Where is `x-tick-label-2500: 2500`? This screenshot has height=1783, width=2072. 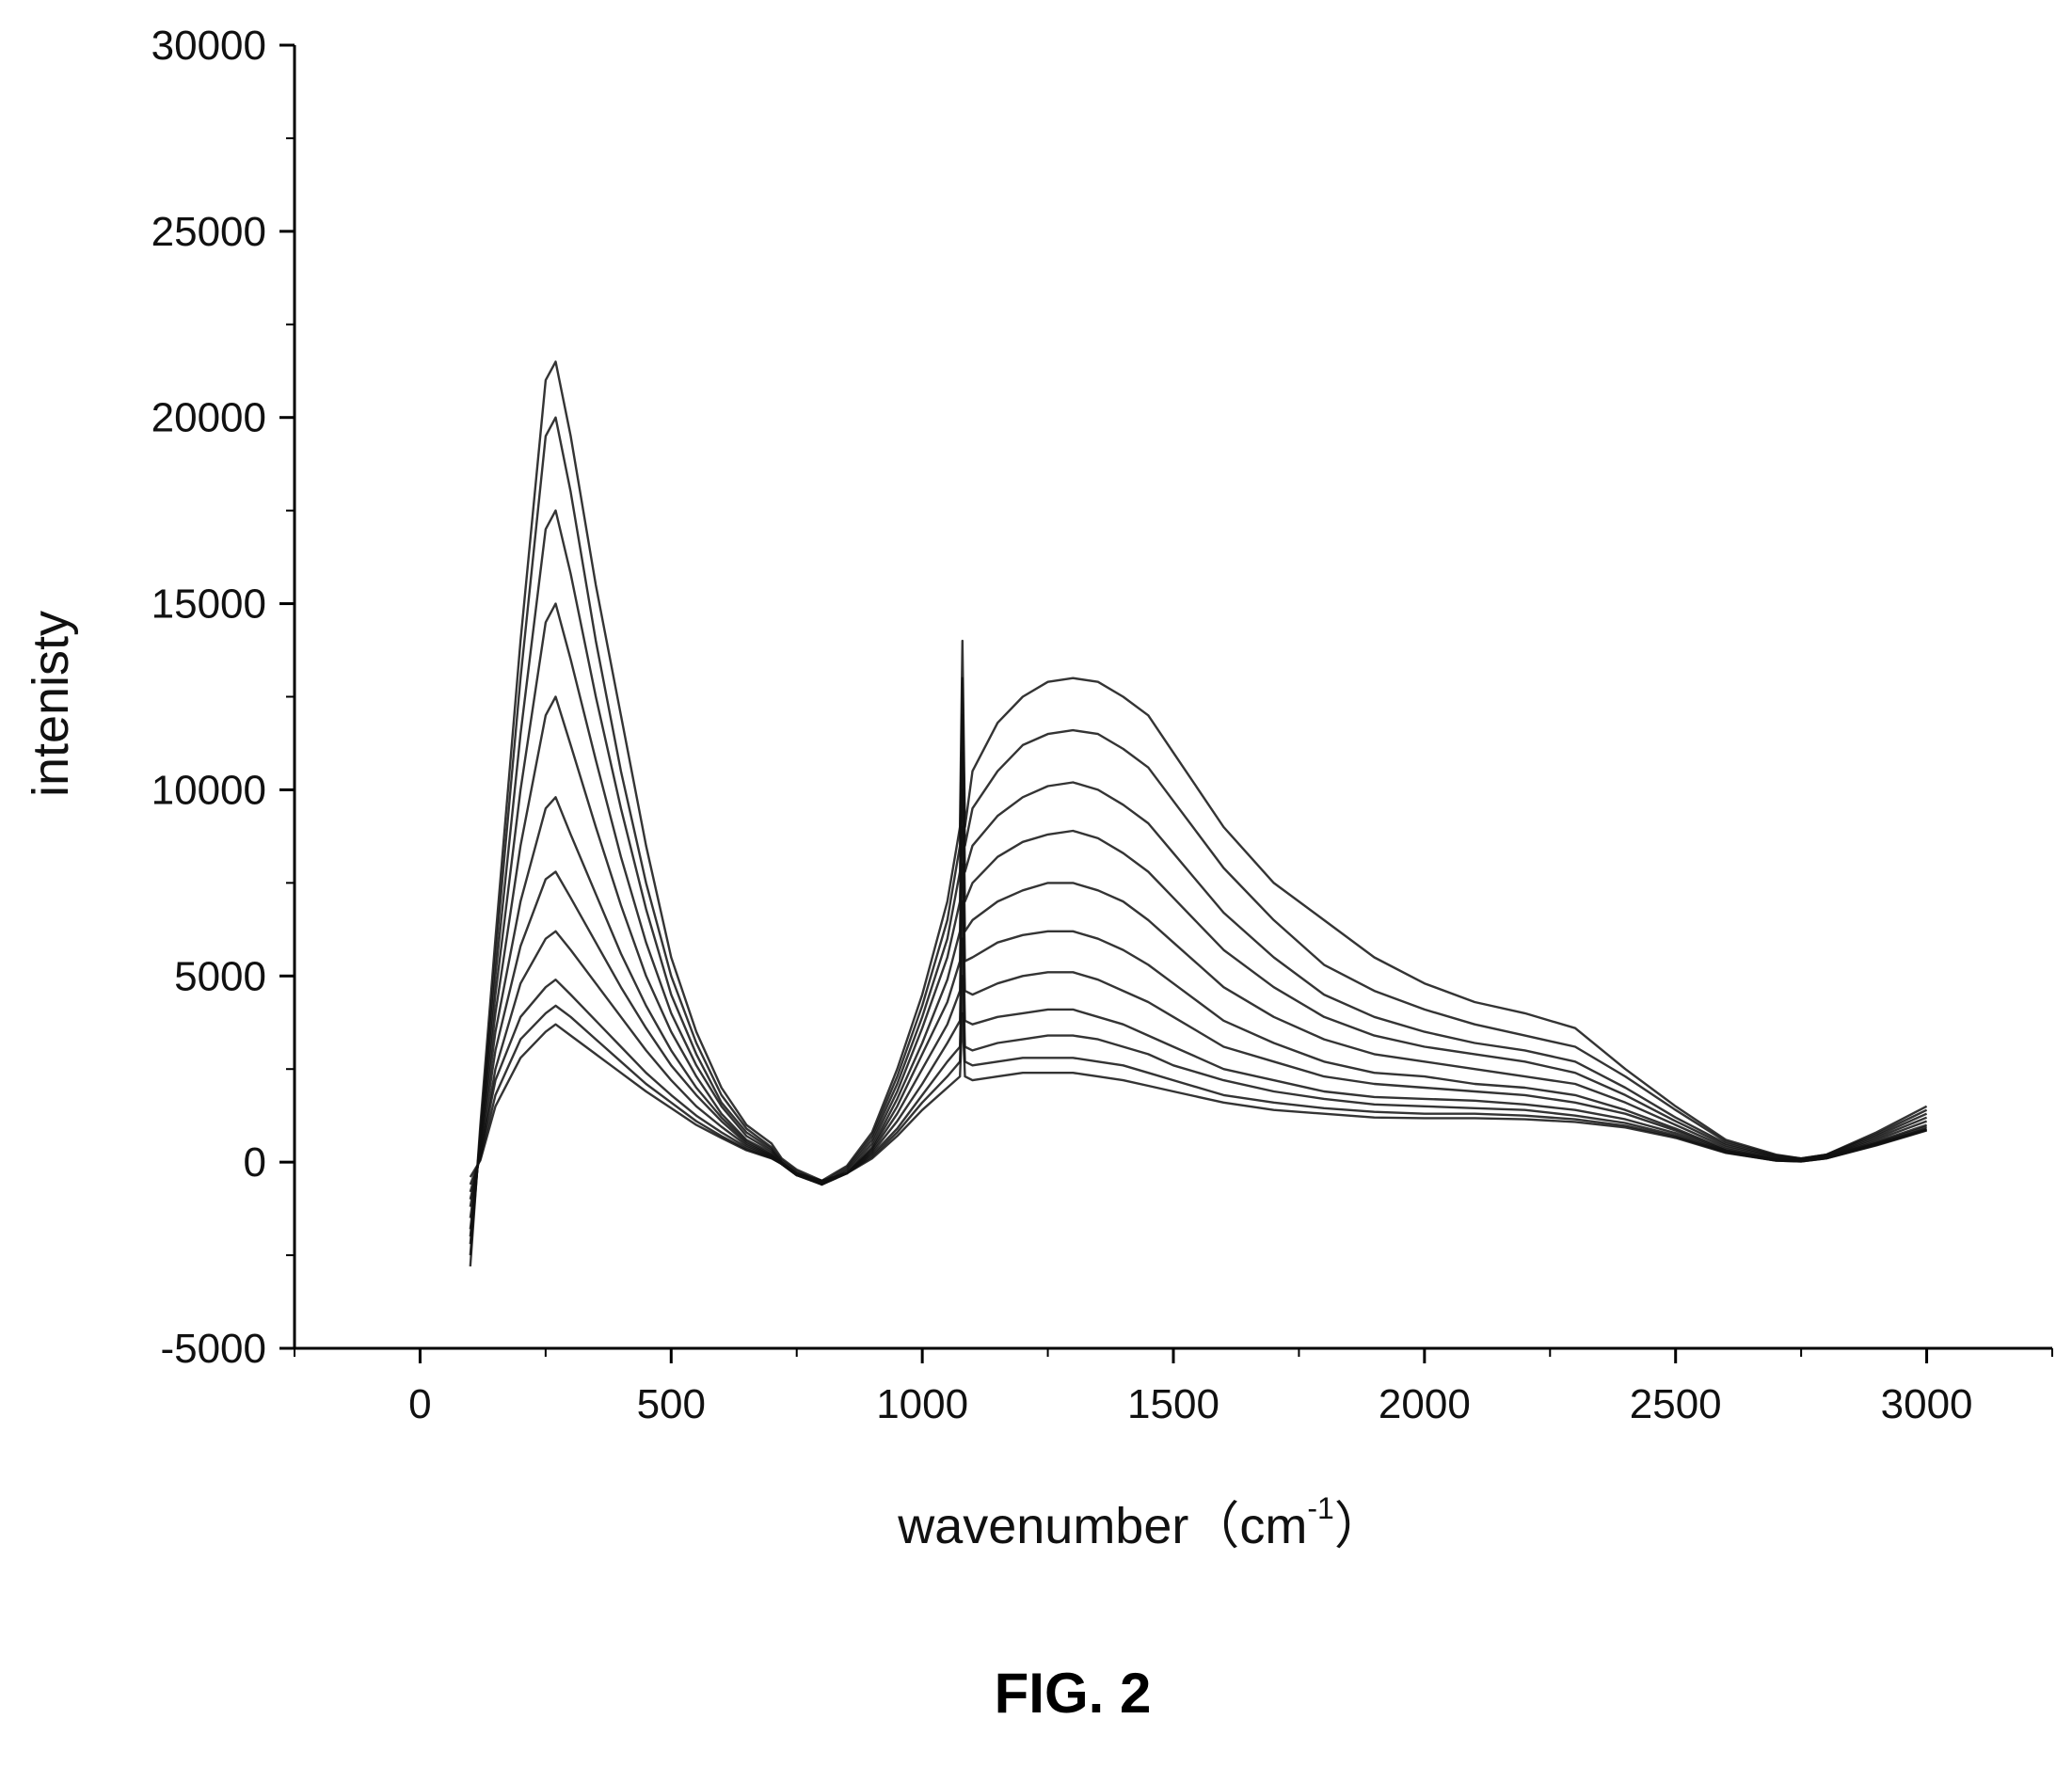
x-tick-label-2500: 2500 is located at coordinates (1676, 1404).